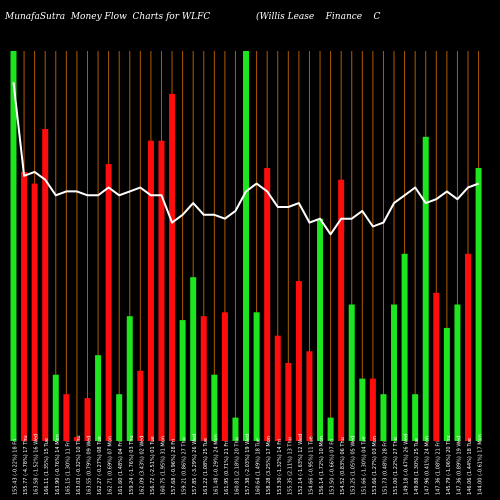 This screenshot has height=500, width=500. Describe the element at coordinates (111, 465) in the screenshot. I see `x-tick-label: 162.71 (0.69%) 07 Mon` at that location.